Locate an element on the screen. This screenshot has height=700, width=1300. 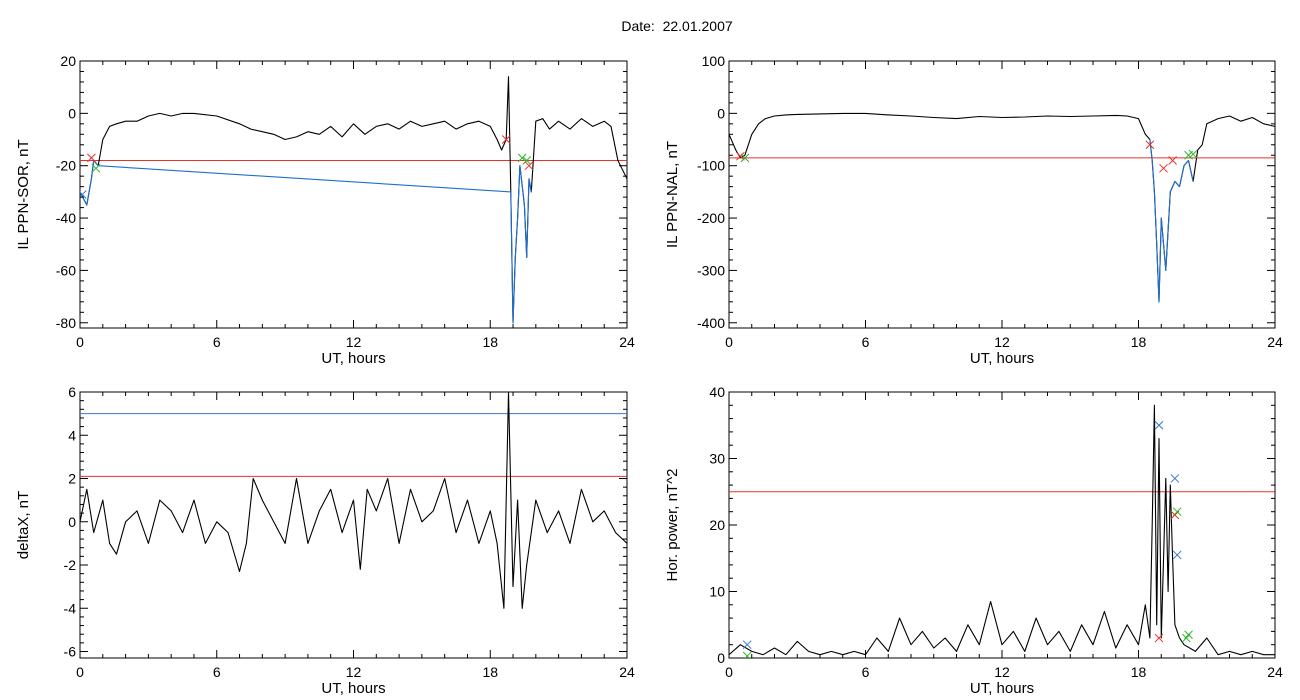
y-tick-label: -20 is located at coordinates (66, 166).